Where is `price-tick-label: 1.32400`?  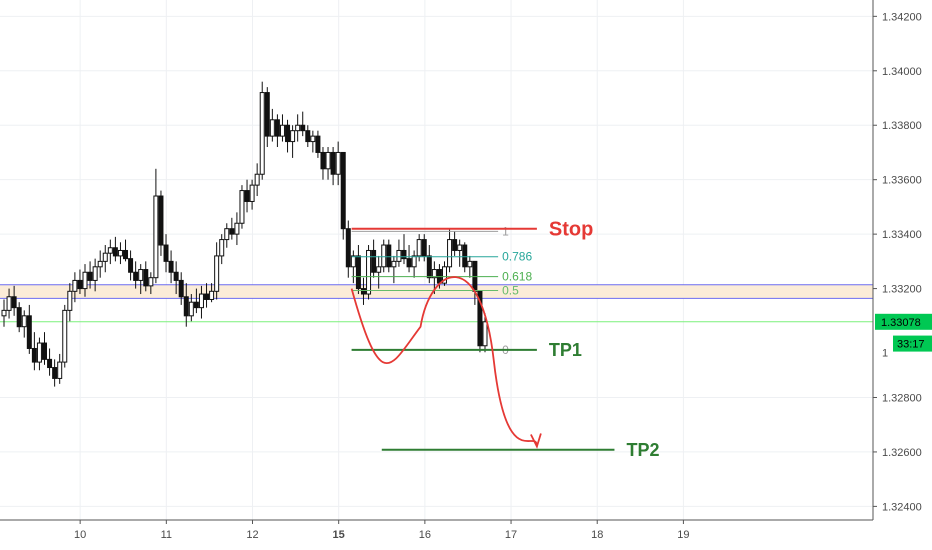 price-tick-label: 1.32400 is located at coordinates (902, 507).